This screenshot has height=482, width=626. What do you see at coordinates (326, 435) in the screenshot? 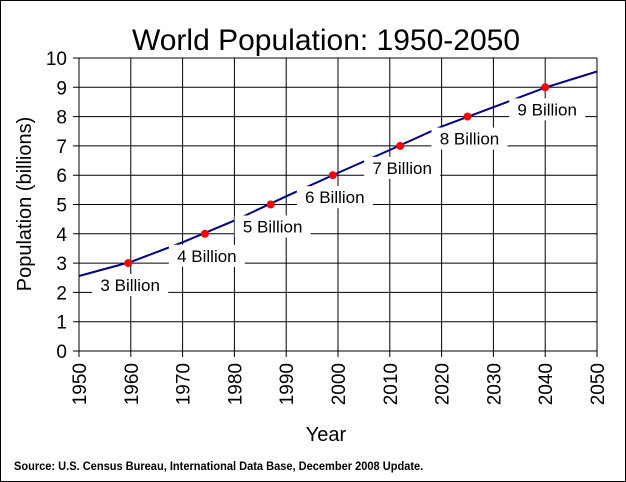
I see `x-axis-label: Year` at bounding box center [326, 435].